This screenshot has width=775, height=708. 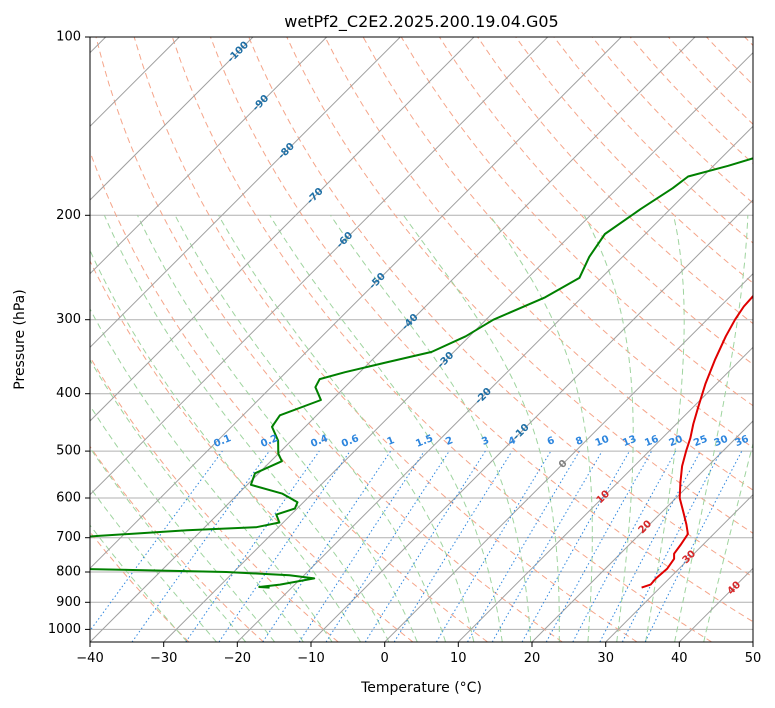 I want to click on x-tick-label: 40, so click(x=679, y=658).